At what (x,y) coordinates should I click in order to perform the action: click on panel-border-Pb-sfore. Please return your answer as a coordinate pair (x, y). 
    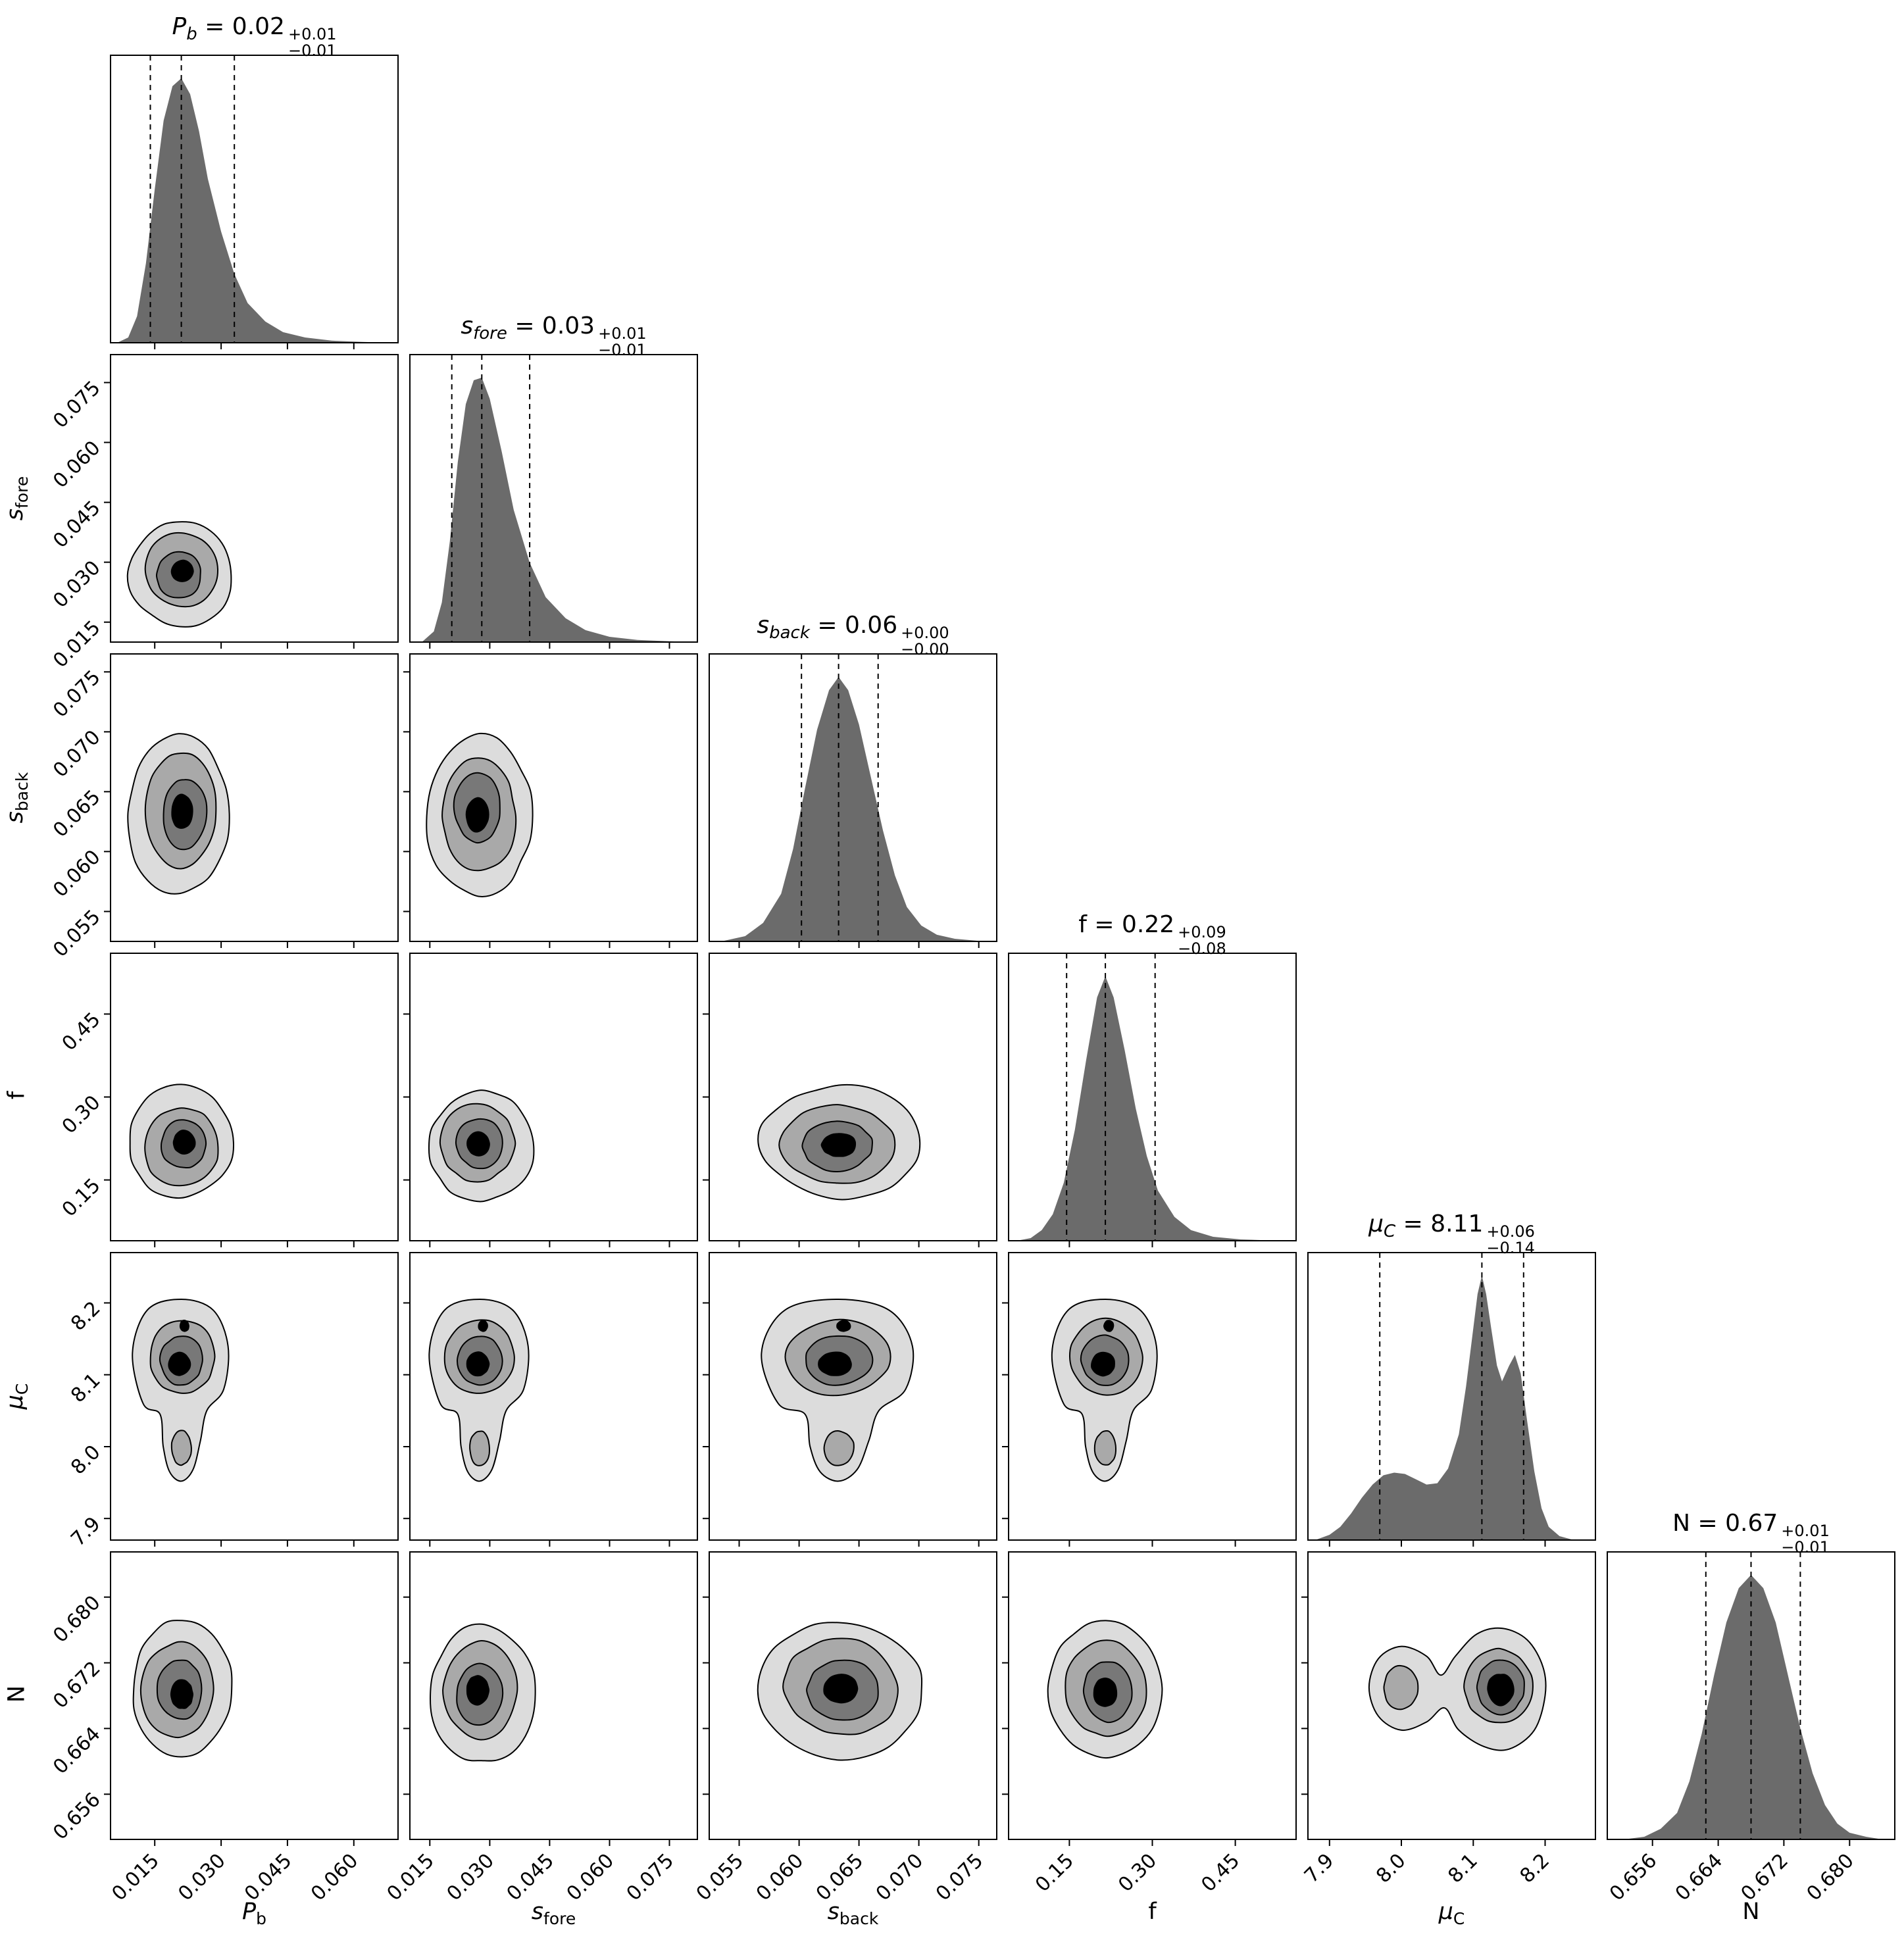
    Looking at the image, I should click on (254, 498).